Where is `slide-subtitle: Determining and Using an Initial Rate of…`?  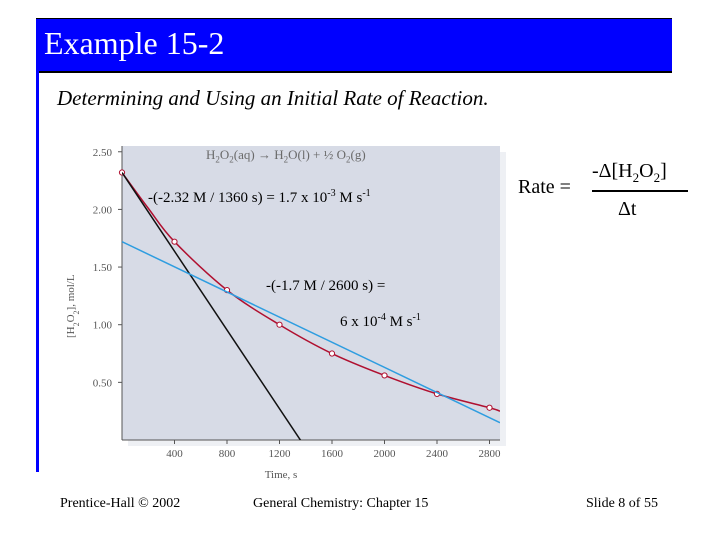 slide-subtitle: Determining and Using an Initial Rate of… is located at coordinates (273, 98).